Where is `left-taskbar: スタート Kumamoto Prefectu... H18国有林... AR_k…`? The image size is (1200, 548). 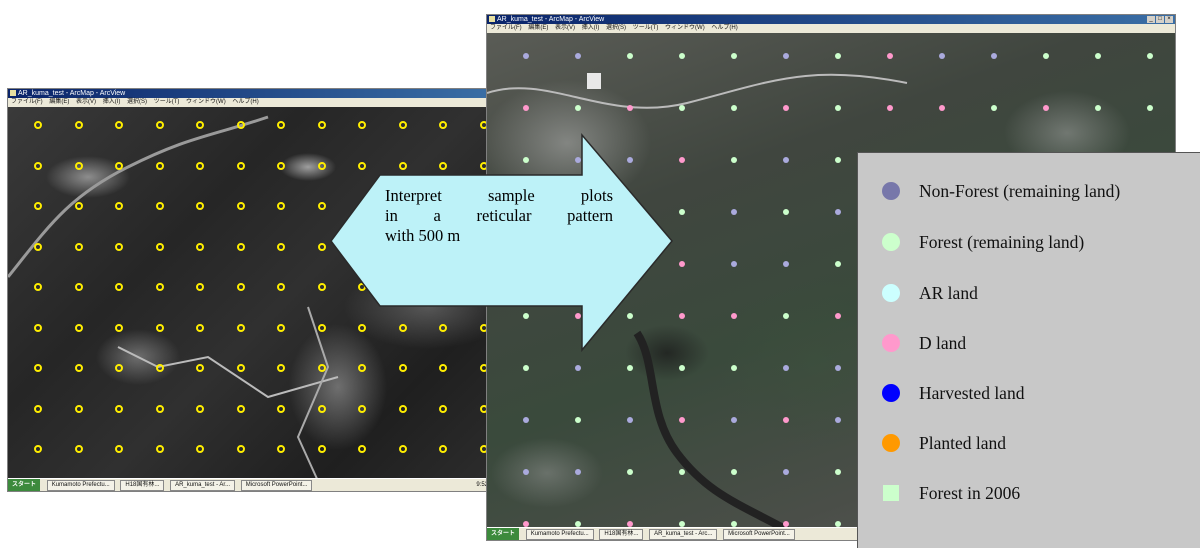 left-taskbar: スタート Kumamoto Prefectu... H18国有林... AR_k… is located at coordinates (249, 484).